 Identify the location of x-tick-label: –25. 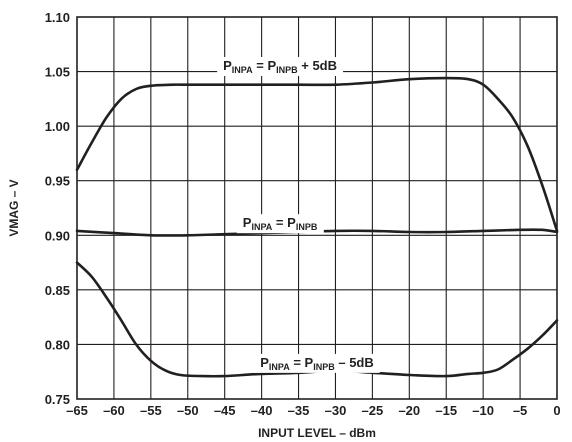
(373, 410).